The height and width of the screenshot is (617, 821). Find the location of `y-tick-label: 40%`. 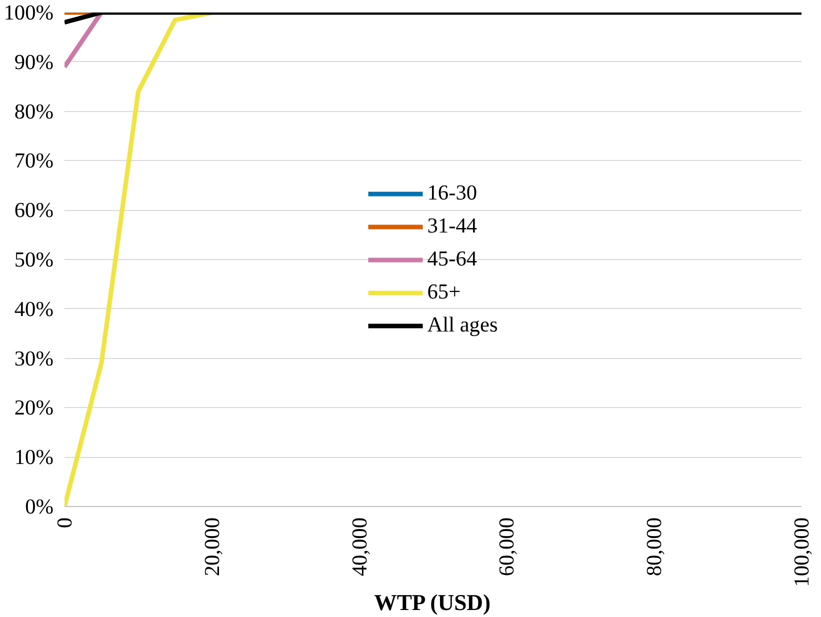

y-tick-label: 40% is located at coordinates (34, 308).